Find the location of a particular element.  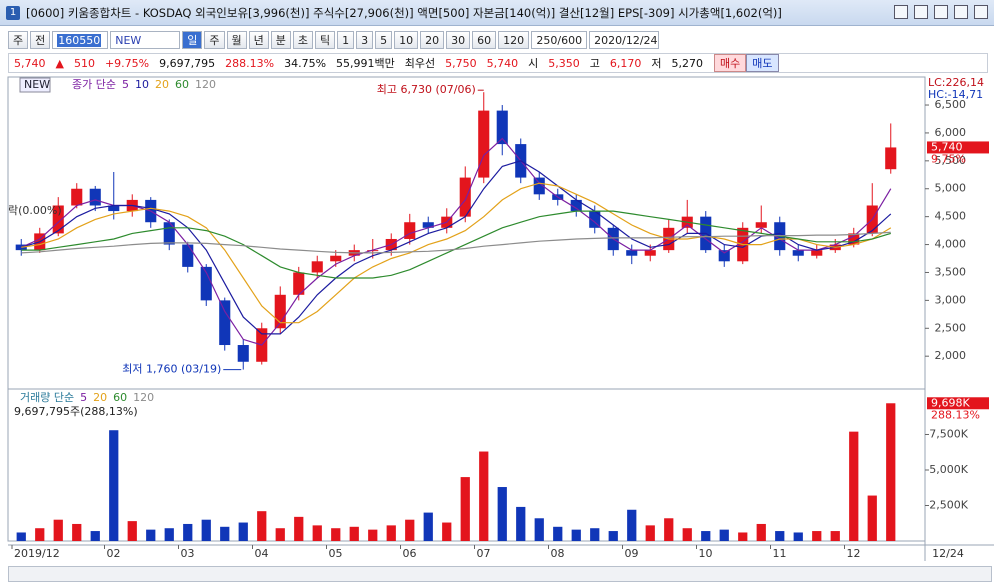

toolbar-button: 250/600 is located at coordinates (559, 39).